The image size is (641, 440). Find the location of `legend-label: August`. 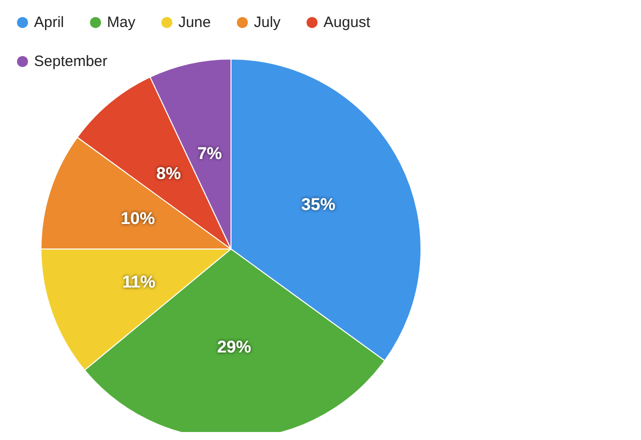

legend-label: August is located at coordinates (348, 22).